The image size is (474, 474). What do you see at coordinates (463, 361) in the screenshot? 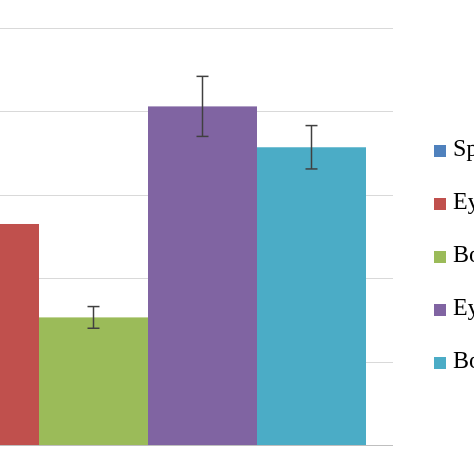
I see `legend-label-5: Bo` at bounding box center [463, 361].